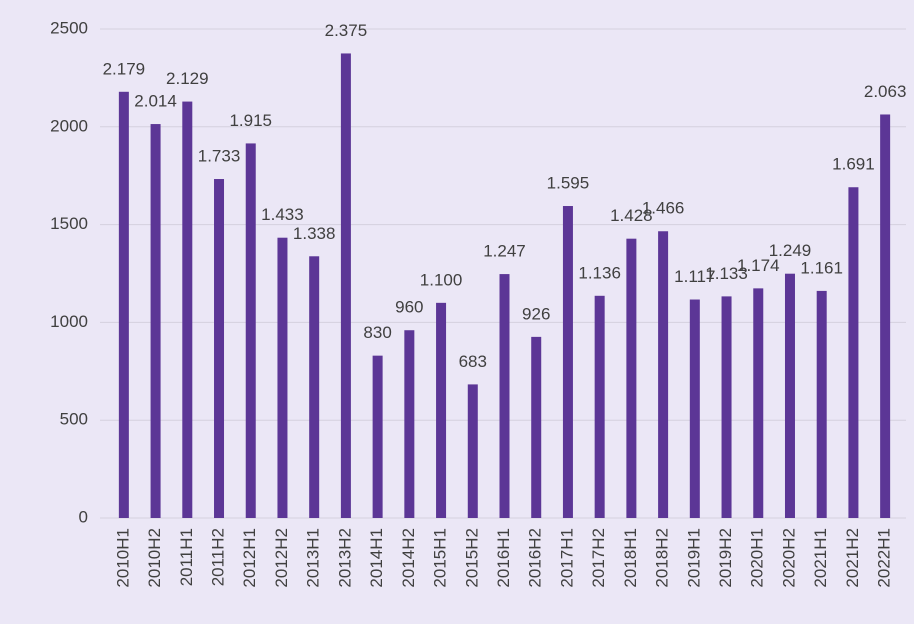 The height and width of the screenshot is (624, 914). I want to click on data-label: 2.063, so click(885, 91).